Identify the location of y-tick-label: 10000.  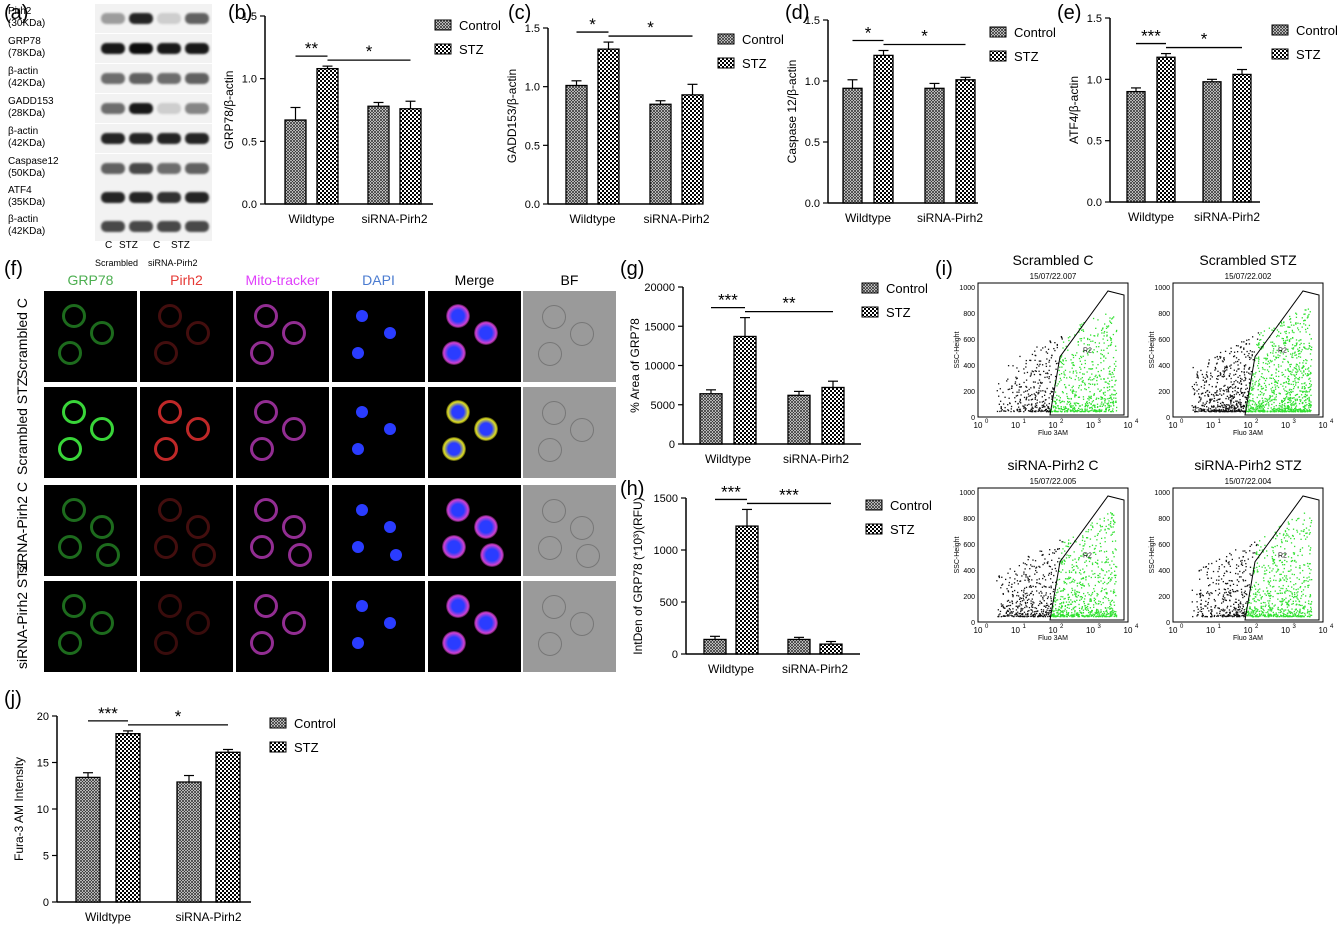
(659, 367).